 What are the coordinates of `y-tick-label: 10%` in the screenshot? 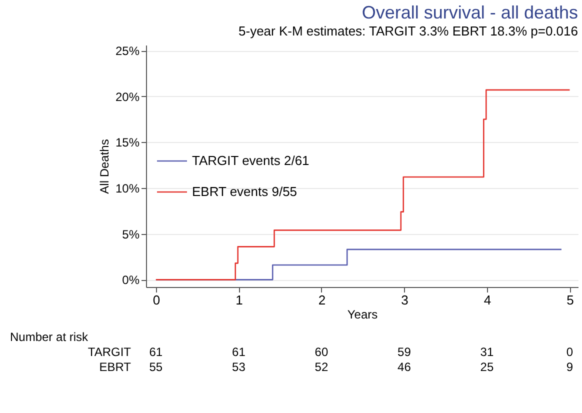 It's located at (127, 189).